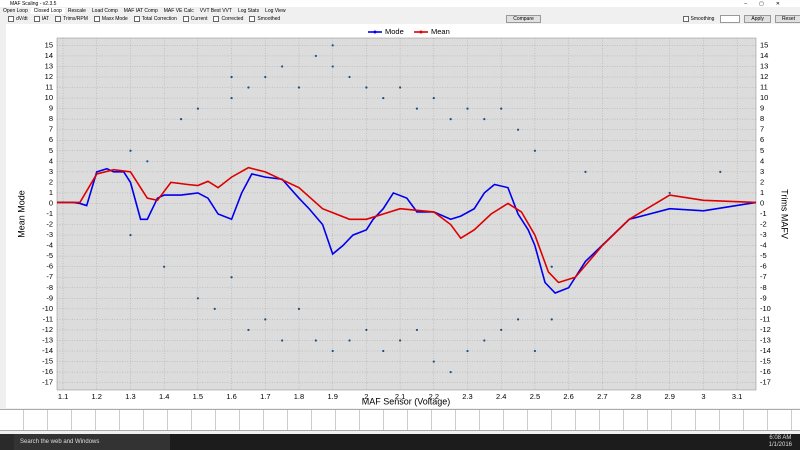  What do you see at coordinates (71, 19) in the screenshot?
I see `option-checkbox: Trims/RPM` at bounding box center [71, 19].